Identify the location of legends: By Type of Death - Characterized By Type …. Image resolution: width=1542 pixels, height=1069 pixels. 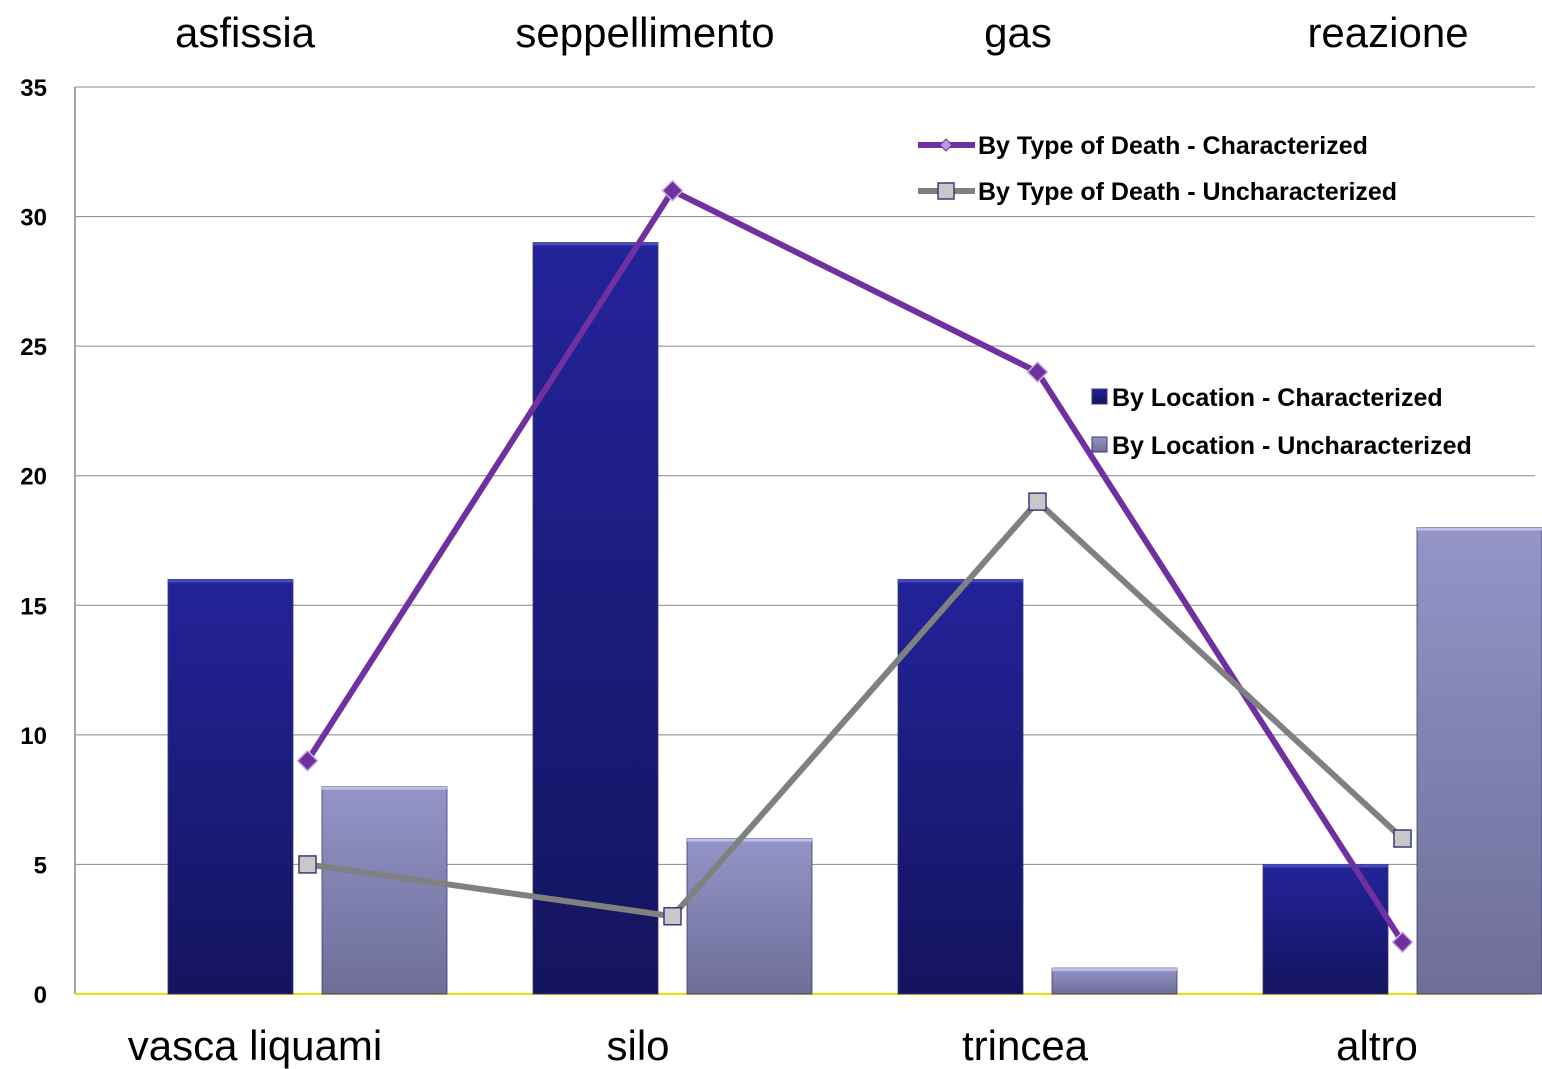
(1195, 296).